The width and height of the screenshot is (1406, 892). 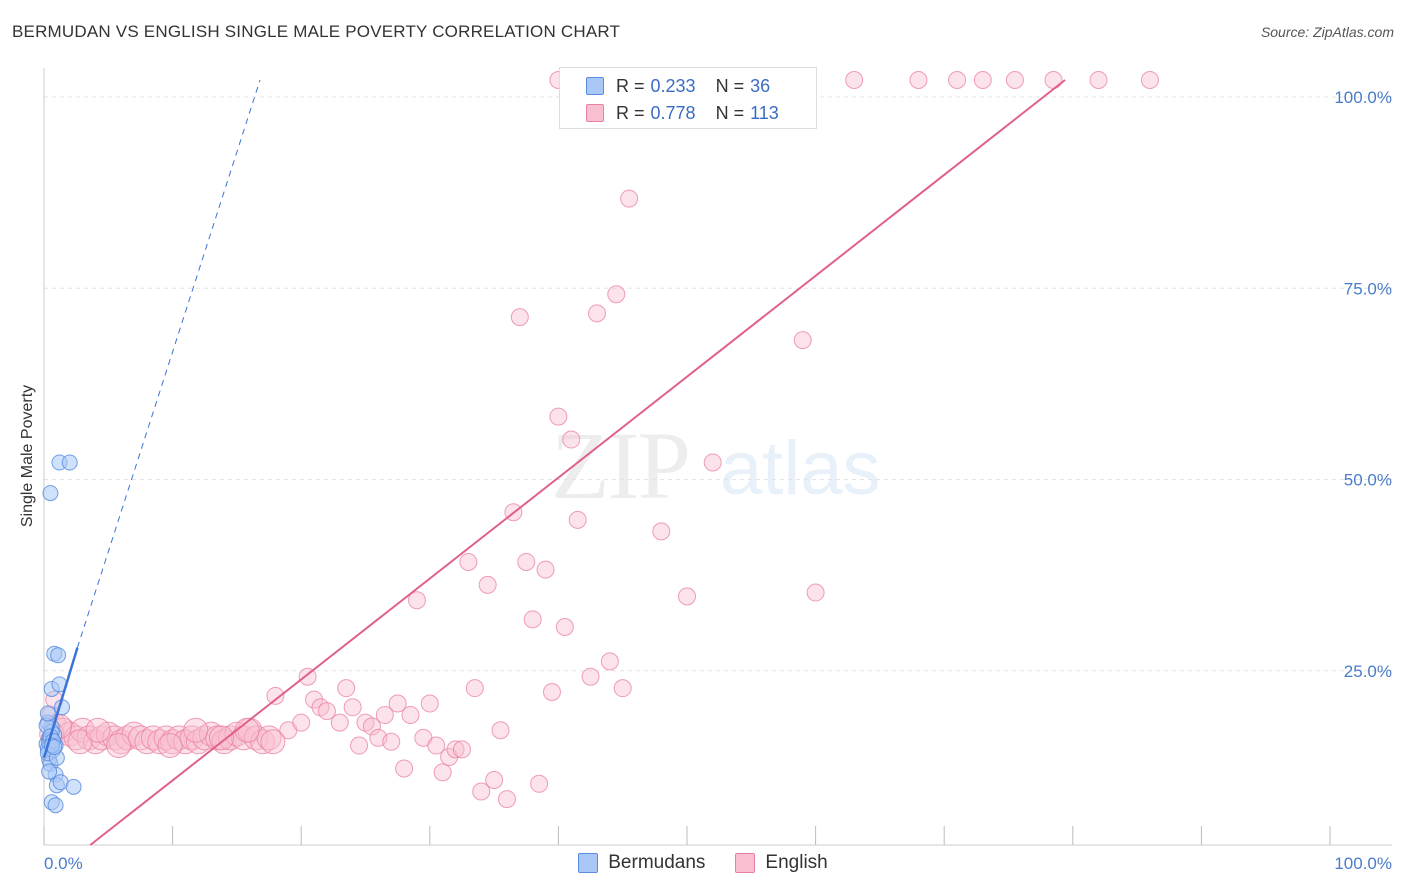 I want to click on source-label: Source: ZipAtlas.com, so click(x=1327, y=32).